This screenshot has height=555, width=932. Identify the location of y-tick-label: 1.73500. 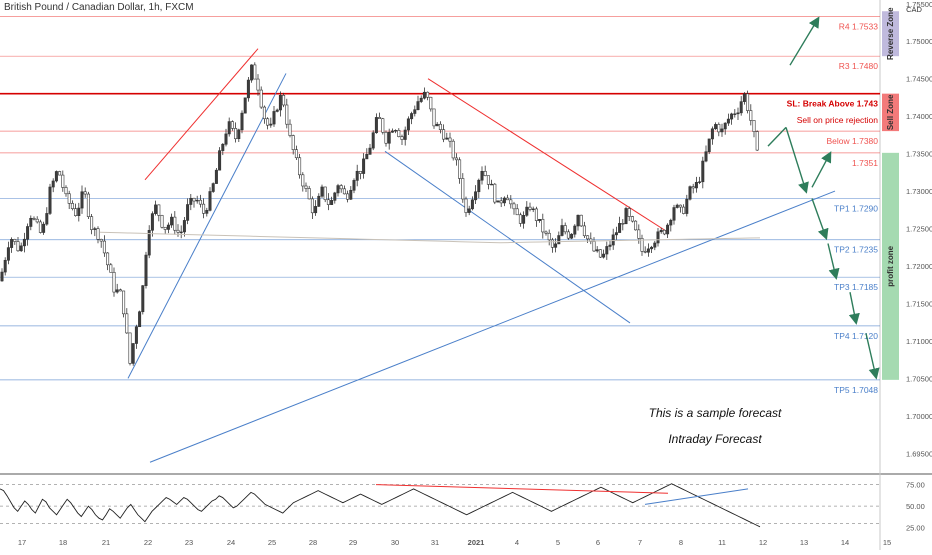
(919, 154).